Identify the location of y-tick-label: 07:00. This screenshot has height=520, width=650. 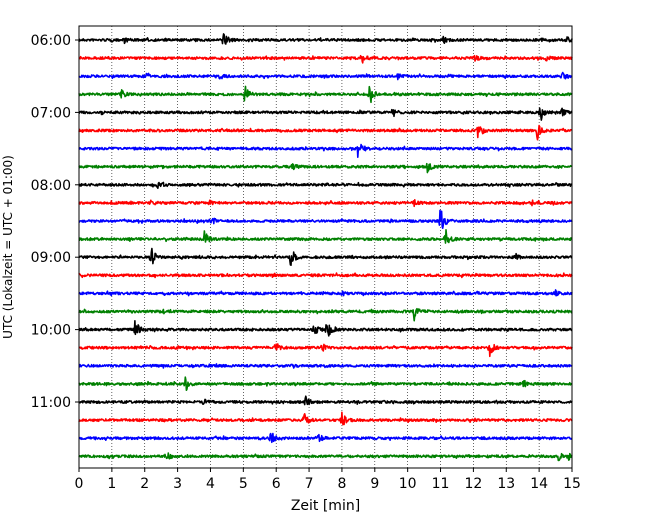
(51, 113).